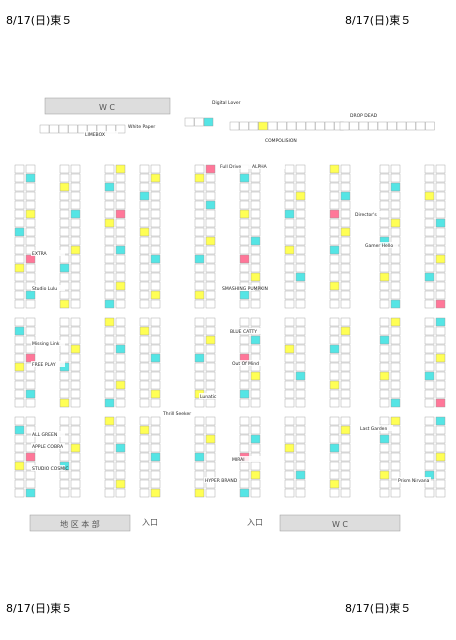 The width and height of the screenshot is (456, 640). I want to click on circle-label: LIMEBOX, so click(95, 135).